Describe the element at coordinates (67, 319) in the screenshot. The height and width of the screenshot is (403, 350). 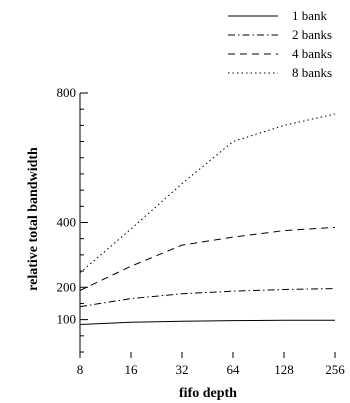
I see `y-tick-label: 100` at that location.